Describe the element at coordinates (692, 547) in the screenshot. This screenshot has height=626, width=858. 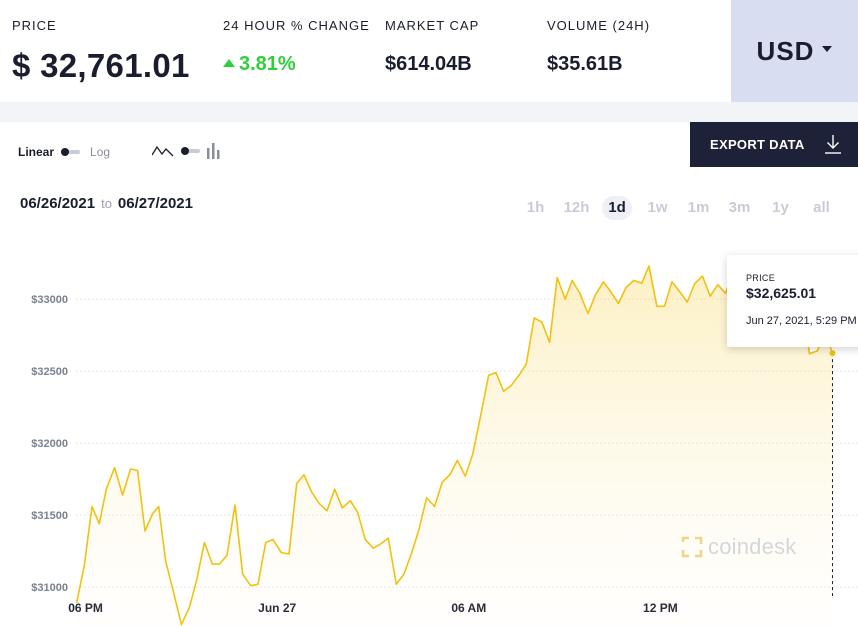
I see `coindesk-logo-icon` at that location.